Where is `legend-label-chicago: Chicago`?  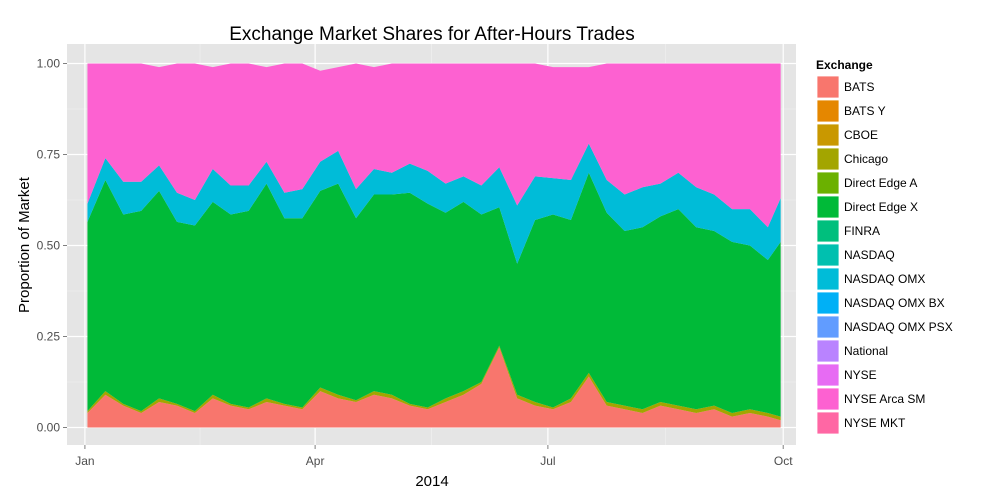 legend-label-chicago: Chicago is located at coordinates (866, 159).